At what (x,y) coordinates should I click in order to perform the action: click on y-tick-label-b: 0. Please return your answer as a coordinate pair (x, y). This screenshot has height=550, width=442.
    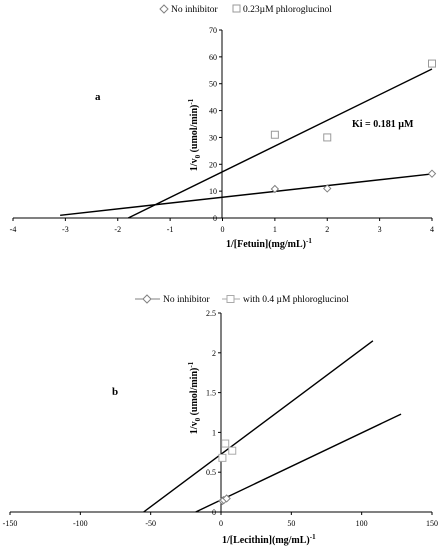
    Looking at the image, I should click on (214, 512).